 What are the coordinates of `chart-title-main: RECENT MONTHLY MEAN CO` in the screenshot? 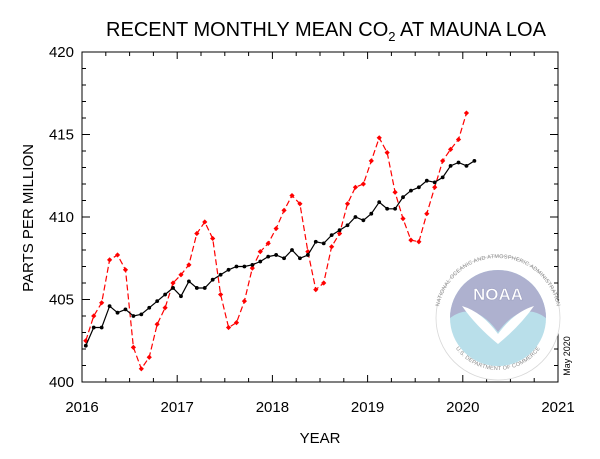 It's located at (247, 30).